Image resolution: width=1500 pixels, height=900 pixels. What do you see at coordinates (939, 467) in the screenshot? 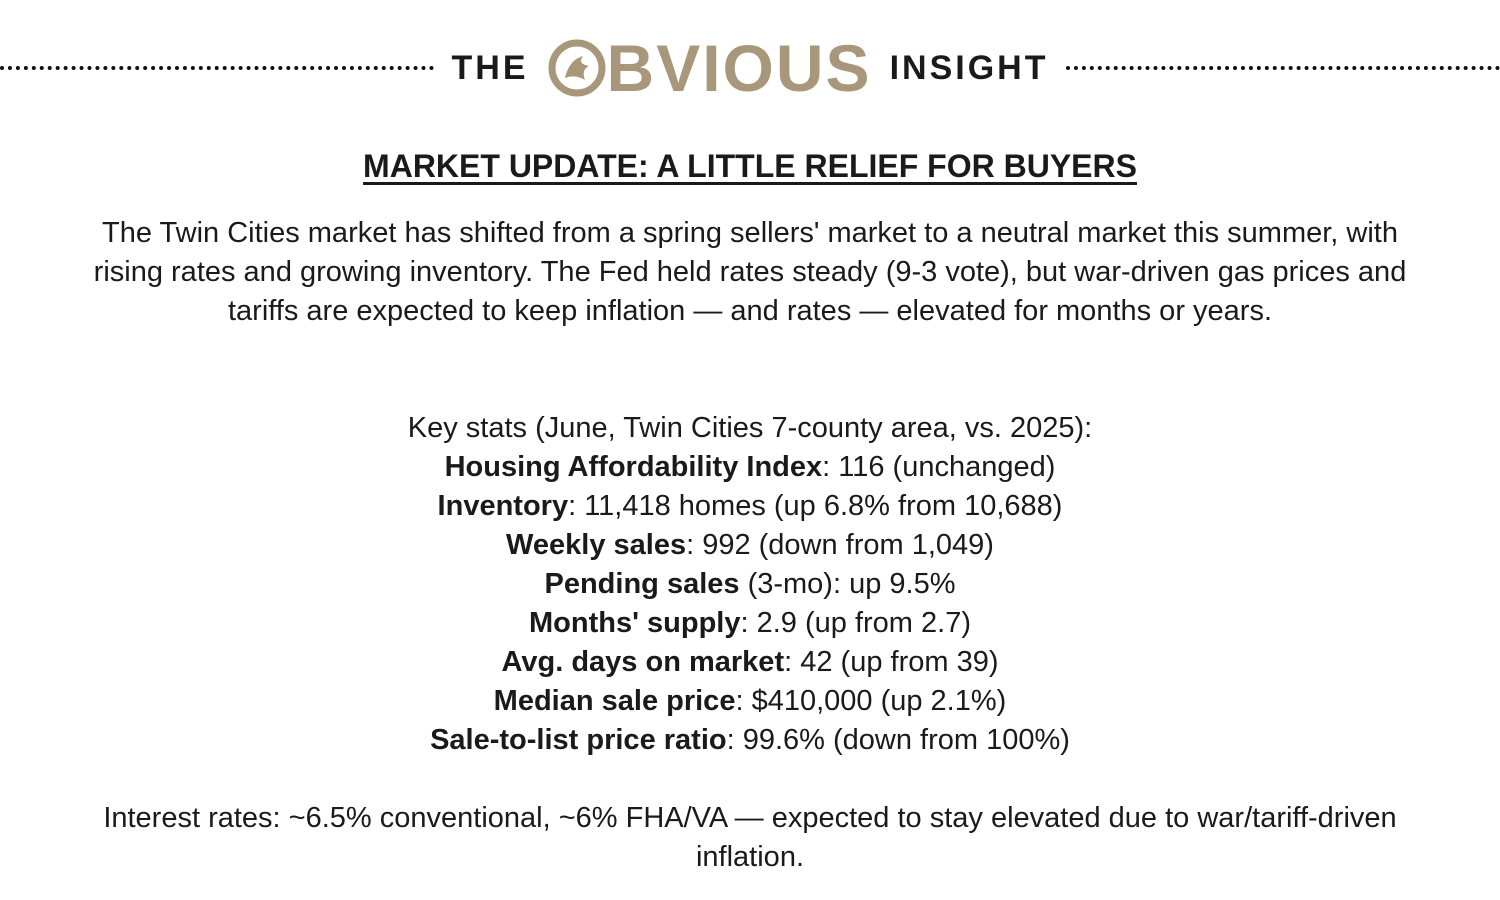
I see `stat-text: : 116 (unchanged)` at bounding box center [939, 467].